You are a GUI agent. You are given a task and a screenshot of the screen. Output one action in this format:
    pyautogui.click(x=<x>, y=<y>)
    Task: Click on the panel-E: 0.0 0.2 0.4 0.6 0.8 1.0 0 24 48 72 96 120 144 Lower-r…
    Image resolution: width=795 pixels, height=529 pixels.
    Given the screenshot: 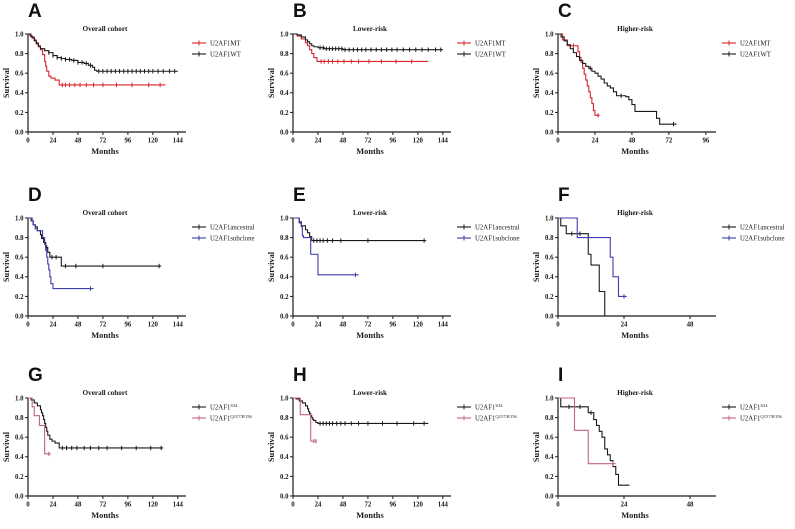 What is the action you would take?
    pyautogui.click(x=397, y=272)
    